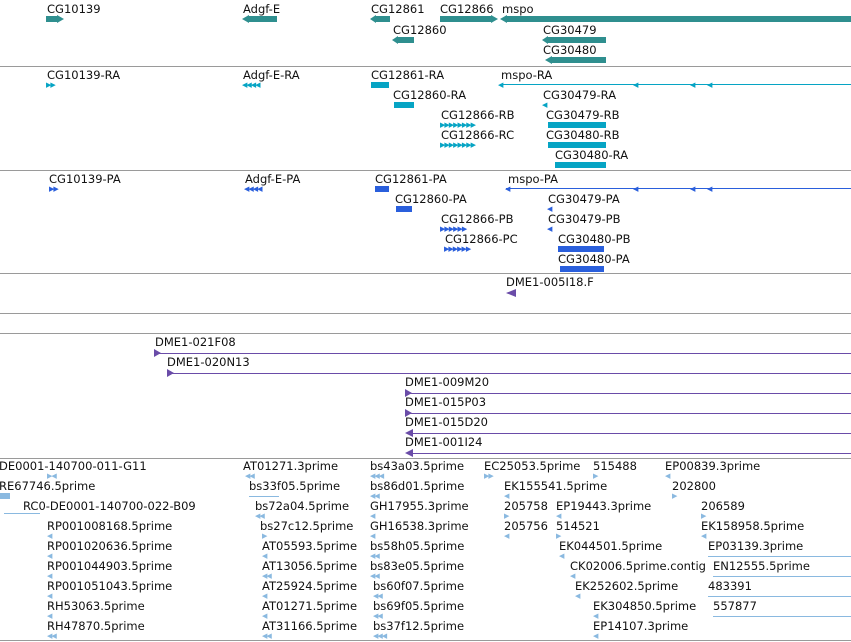 The width and height of the screenshot is (851, 642). What do you see at coordinates (85, 179) in the screenshot?
I see `protein-label: CG10139-PA` at bounding box center [85, 179].